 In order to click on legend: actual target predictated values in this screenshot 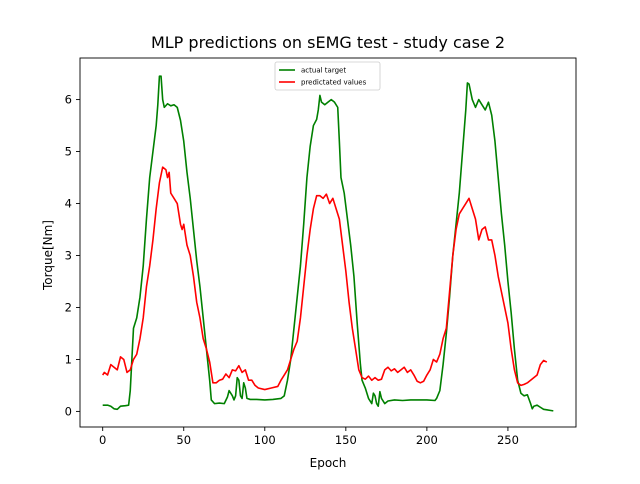, I will do `click(327, 76)`.